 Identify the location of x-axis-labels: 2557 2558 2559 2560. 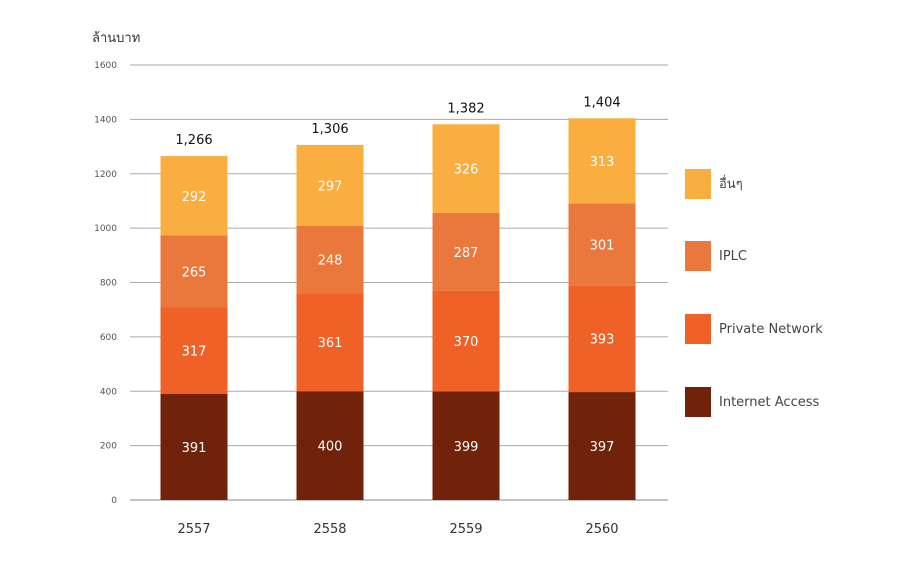
(397, 529).